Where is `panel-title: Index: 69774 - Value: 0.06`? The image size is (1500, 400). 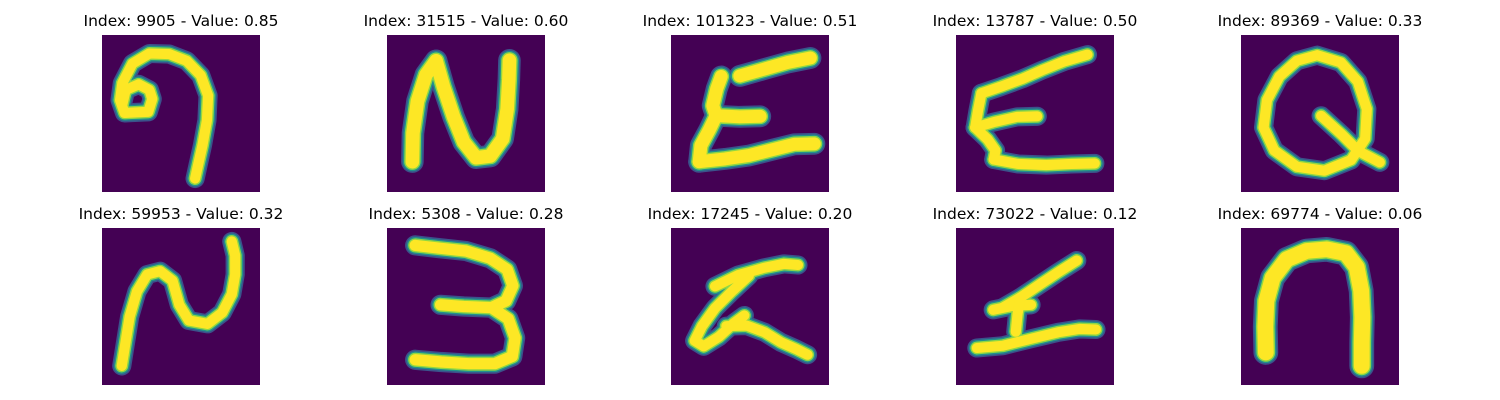 panel-title: Index: 69774 - Value: 0.06 is located at coordinates (1320, 214).